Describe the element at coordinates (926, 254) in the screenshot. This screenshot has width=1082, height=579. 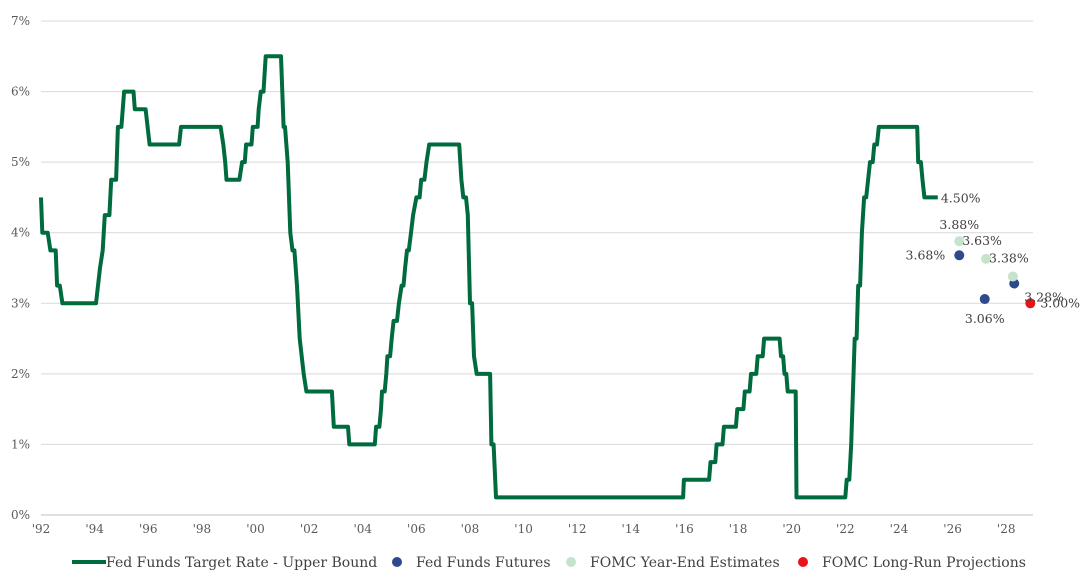
I see `series-1-label-0: 3.68%` at that location.